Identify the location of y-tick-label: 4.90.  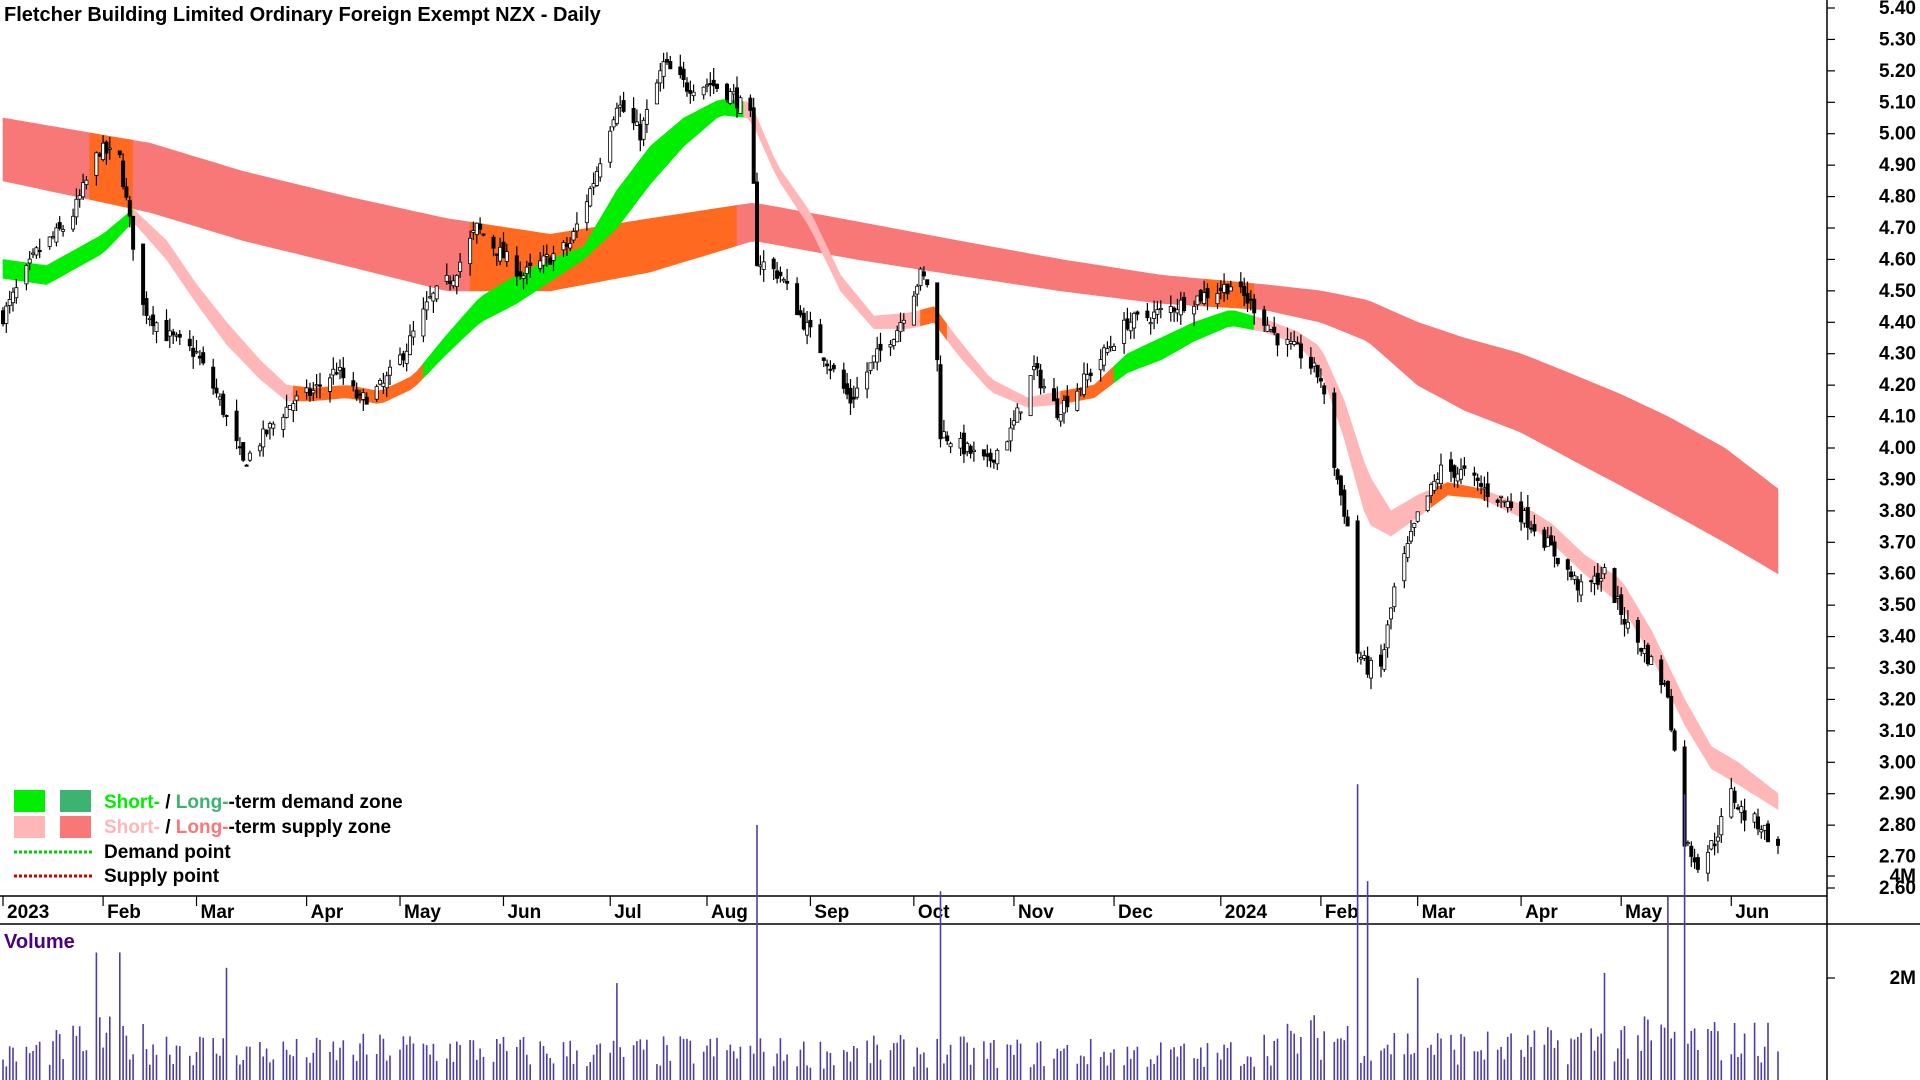
(1897, 165).